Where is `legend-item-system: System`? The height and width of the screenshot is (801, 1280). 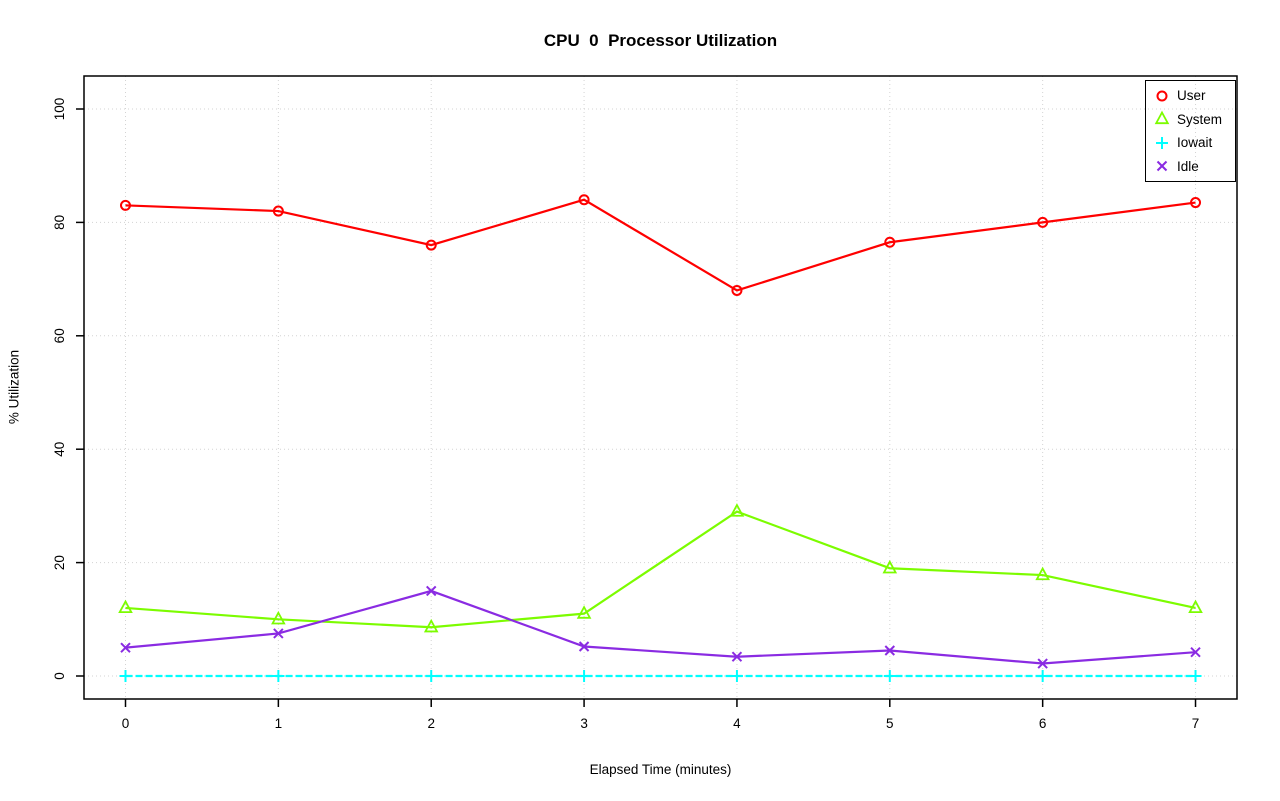
legend-item-system: System is located at coordinates (1194, 120).